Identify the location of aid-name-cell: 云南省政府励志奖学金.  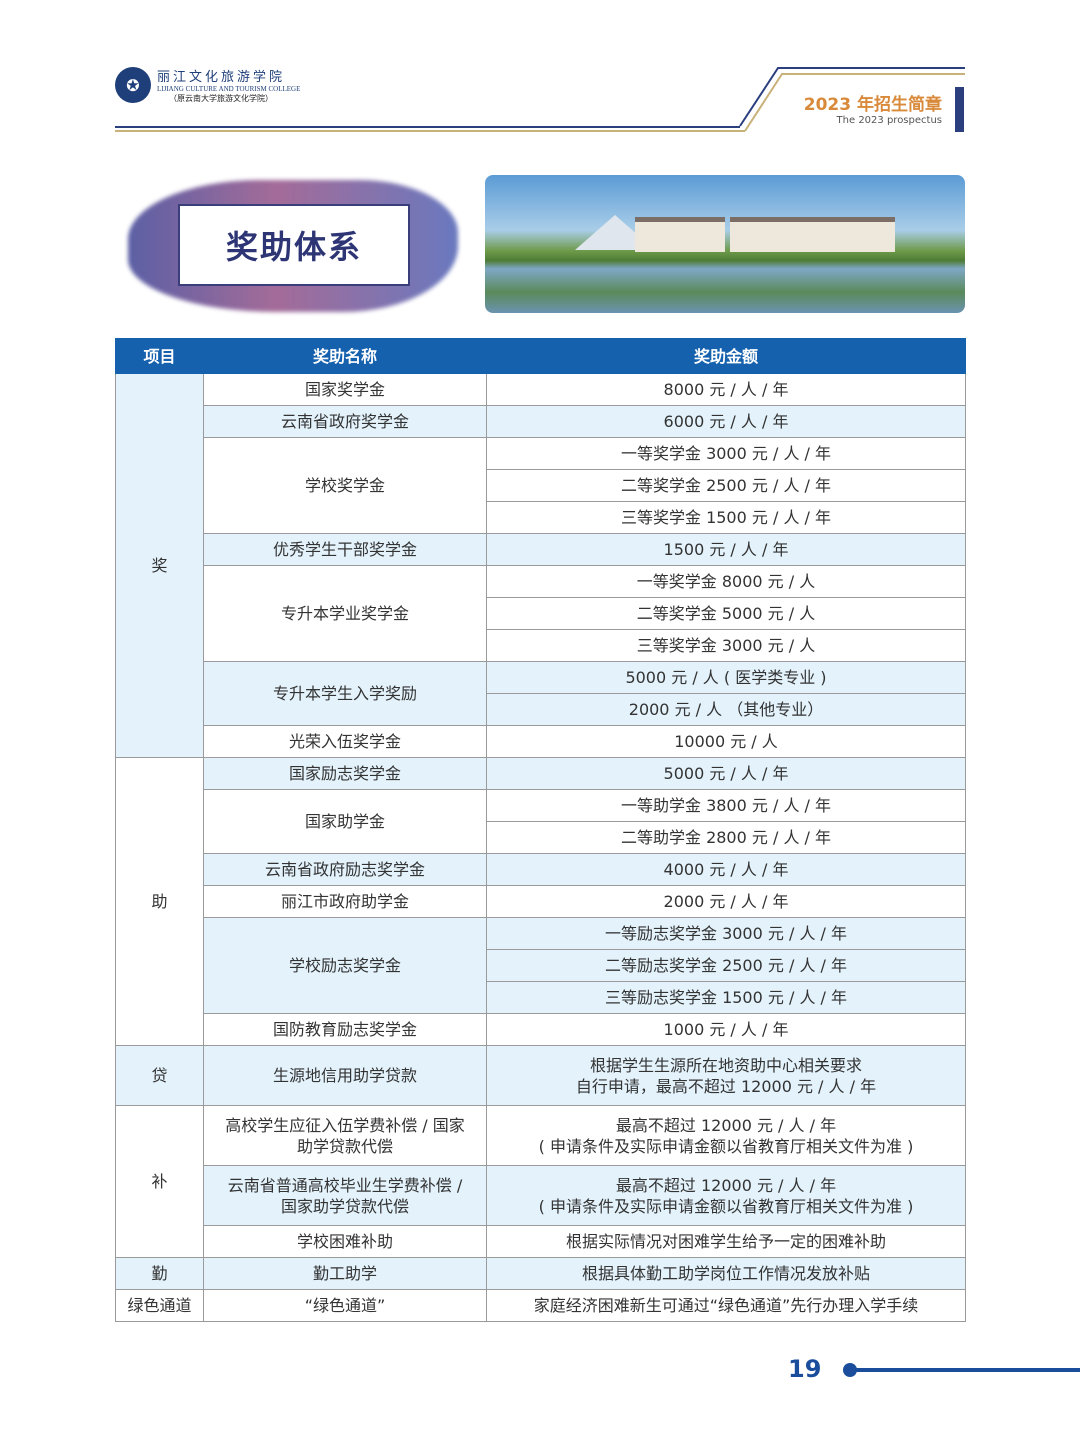
(345, 869).